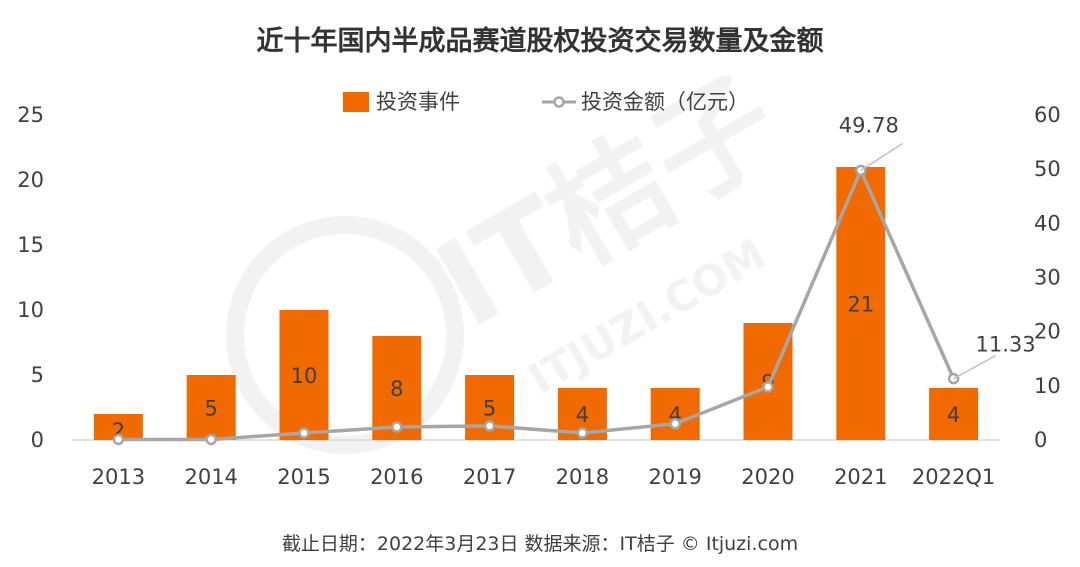 The image size is (1080, 567). Describe the element at coordinates (882, 156) in the screenshot. I see `line-label-leader-2021` at that location.